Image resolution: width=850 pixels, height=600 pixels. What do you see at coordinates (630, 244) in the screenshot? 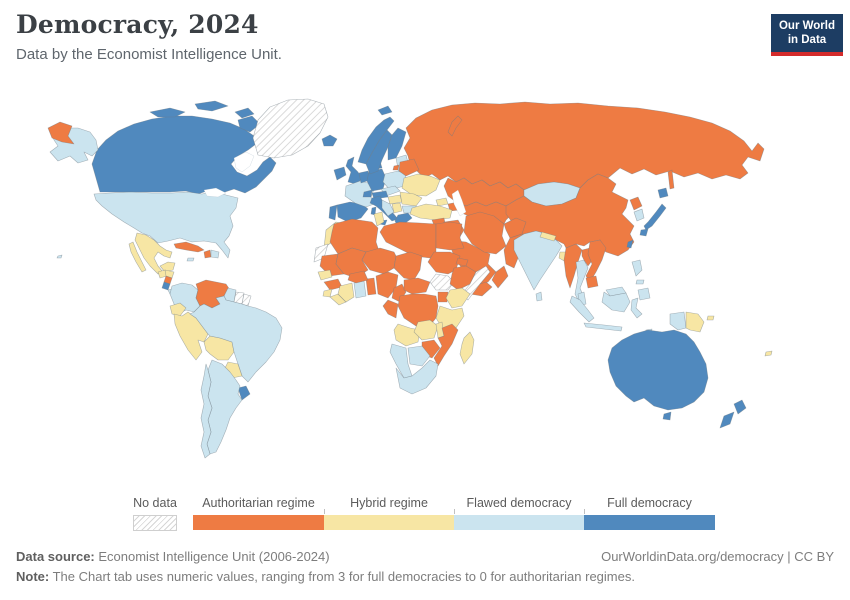
I see `country-taiwan` at bounding box center [630, 244].